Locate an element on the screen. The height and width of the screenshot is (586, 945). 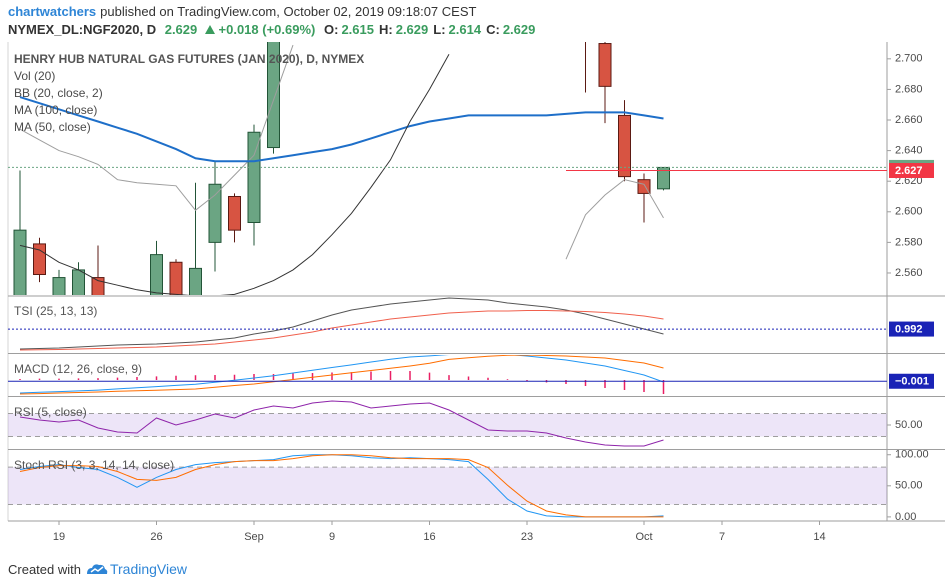
level-label: −0.001 is located at coordinates (912, 382).